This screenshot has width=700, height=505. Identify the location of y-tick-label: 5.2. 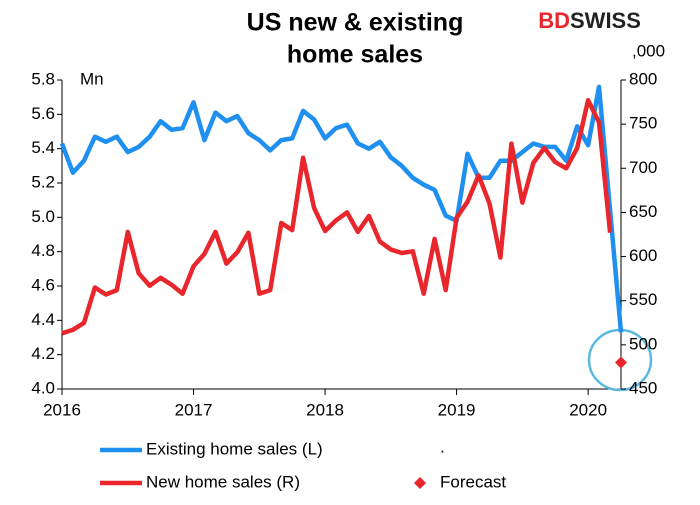
(43, 181).